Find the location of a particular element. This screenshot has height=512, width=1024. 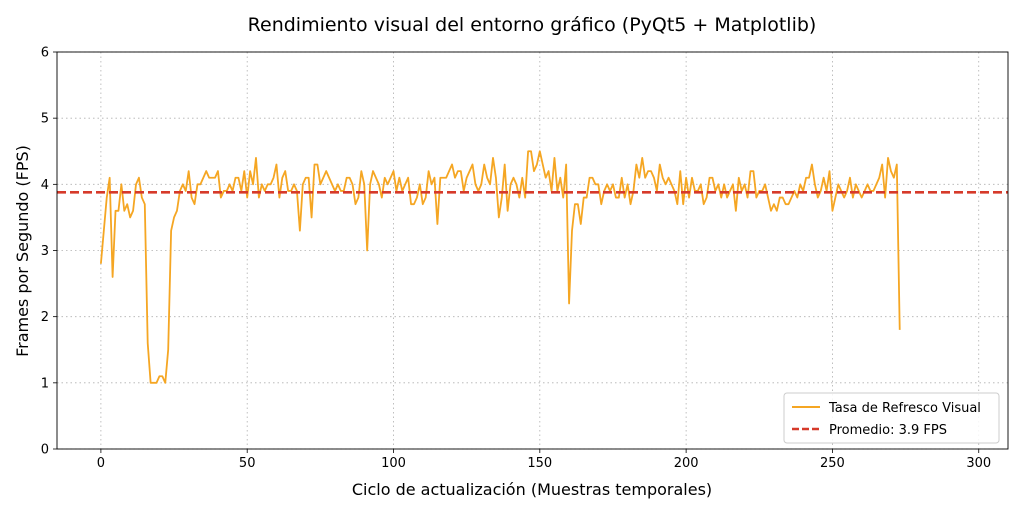

y-tick-label: 1 is located at coordinates (45, 383).